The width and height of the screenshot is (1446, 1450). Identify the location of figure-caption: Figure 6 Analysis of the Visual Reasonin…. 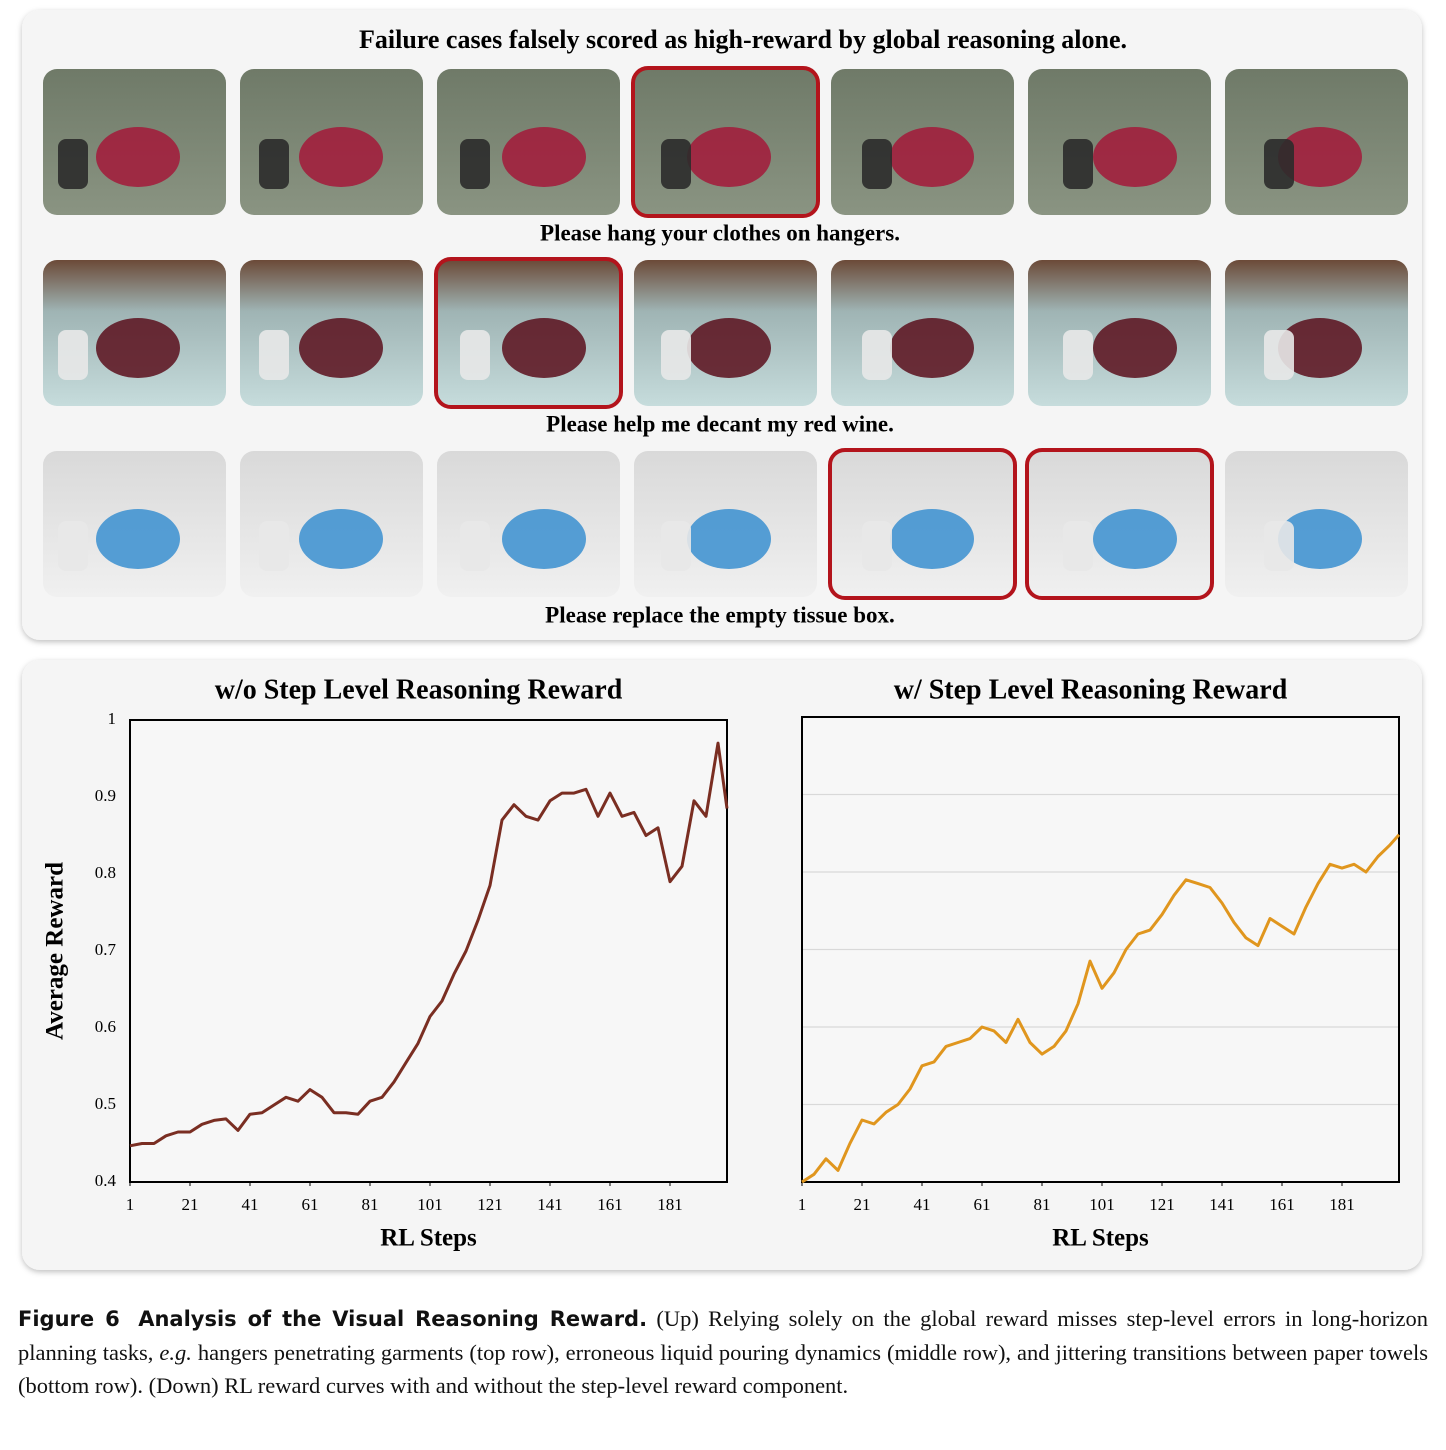
(723, 1352).